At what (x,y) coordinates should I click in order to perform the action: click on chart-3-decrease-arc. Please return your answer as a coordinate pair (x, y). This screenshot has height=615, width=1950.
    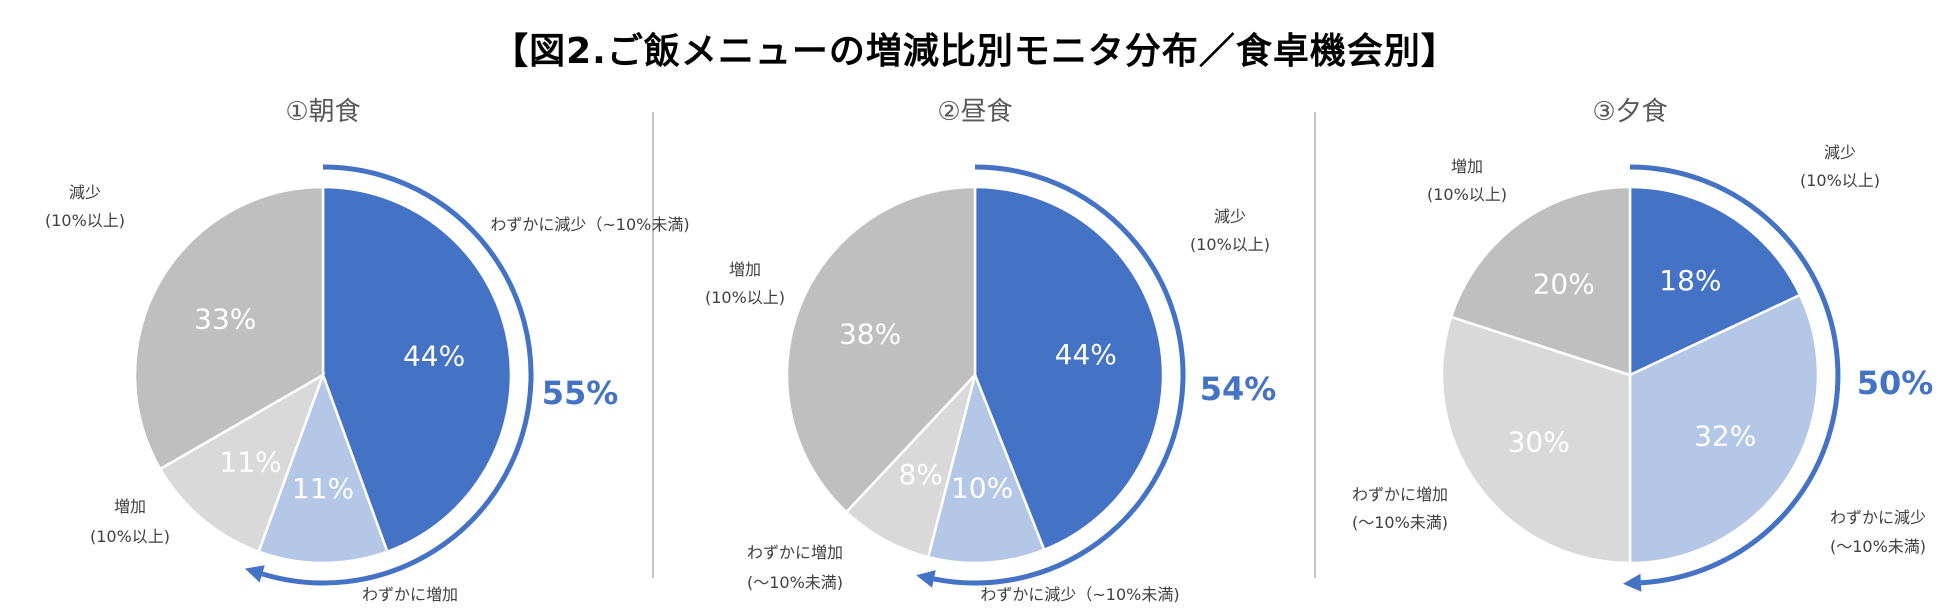
    Looking at the image, I should click on (1735, 375).